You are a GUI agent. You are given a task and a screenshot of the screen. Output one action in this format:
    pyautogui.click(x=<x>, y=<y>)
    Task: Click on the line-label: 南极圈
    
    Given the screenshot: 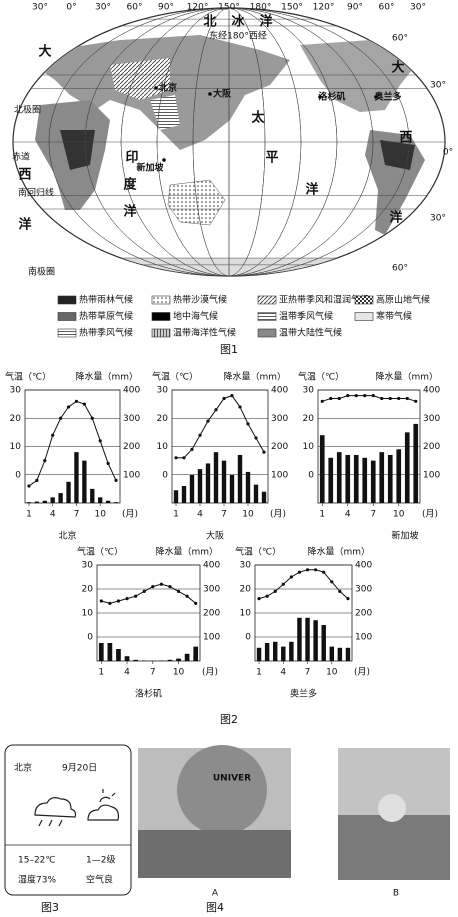 What is the action you would take?
    pyautogui.click(x=41, y=272)
    